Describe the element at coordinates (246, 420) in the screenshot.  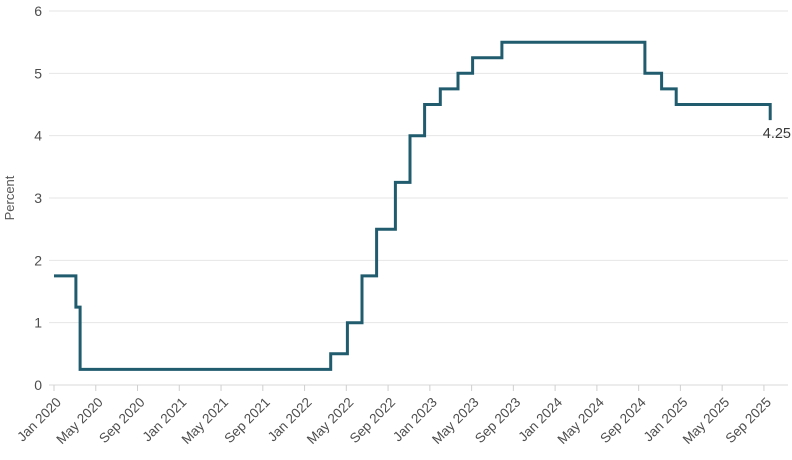
I see `x-tick-label: Sep 2021` at that location.